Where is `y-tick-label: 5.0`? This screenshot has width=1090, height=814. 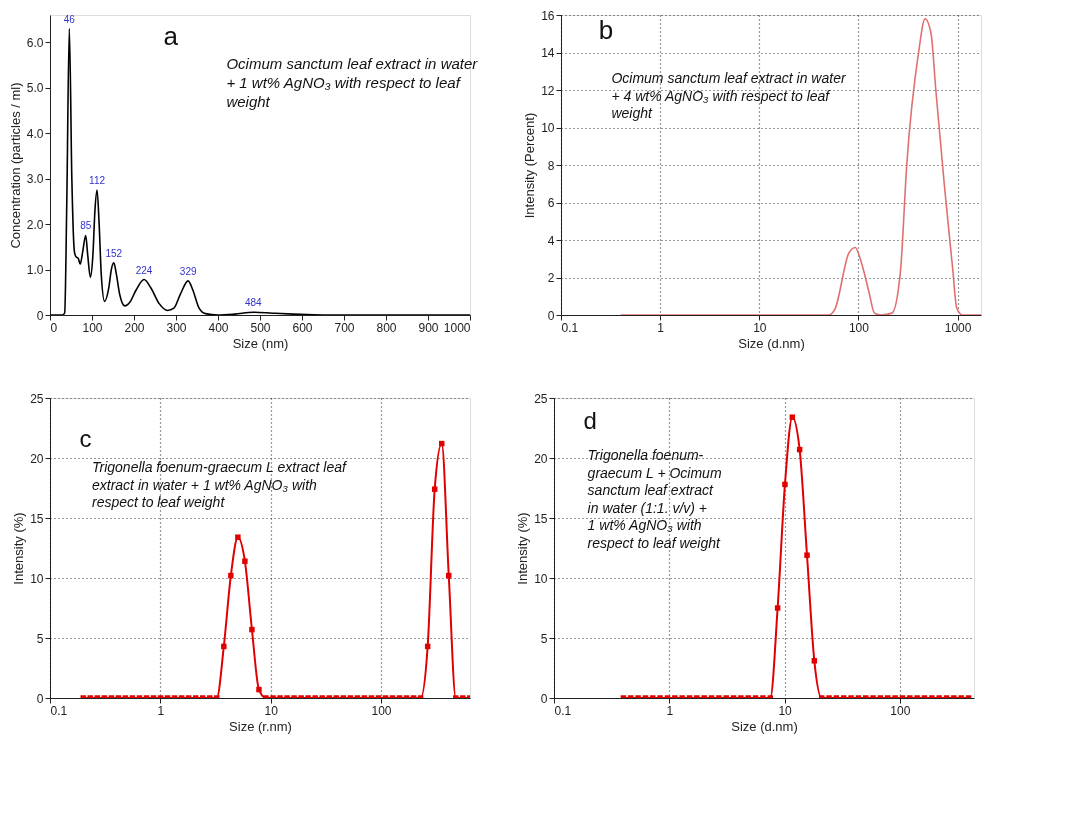 y-tick-label: 5.0 is located at coordinates (35, 88).